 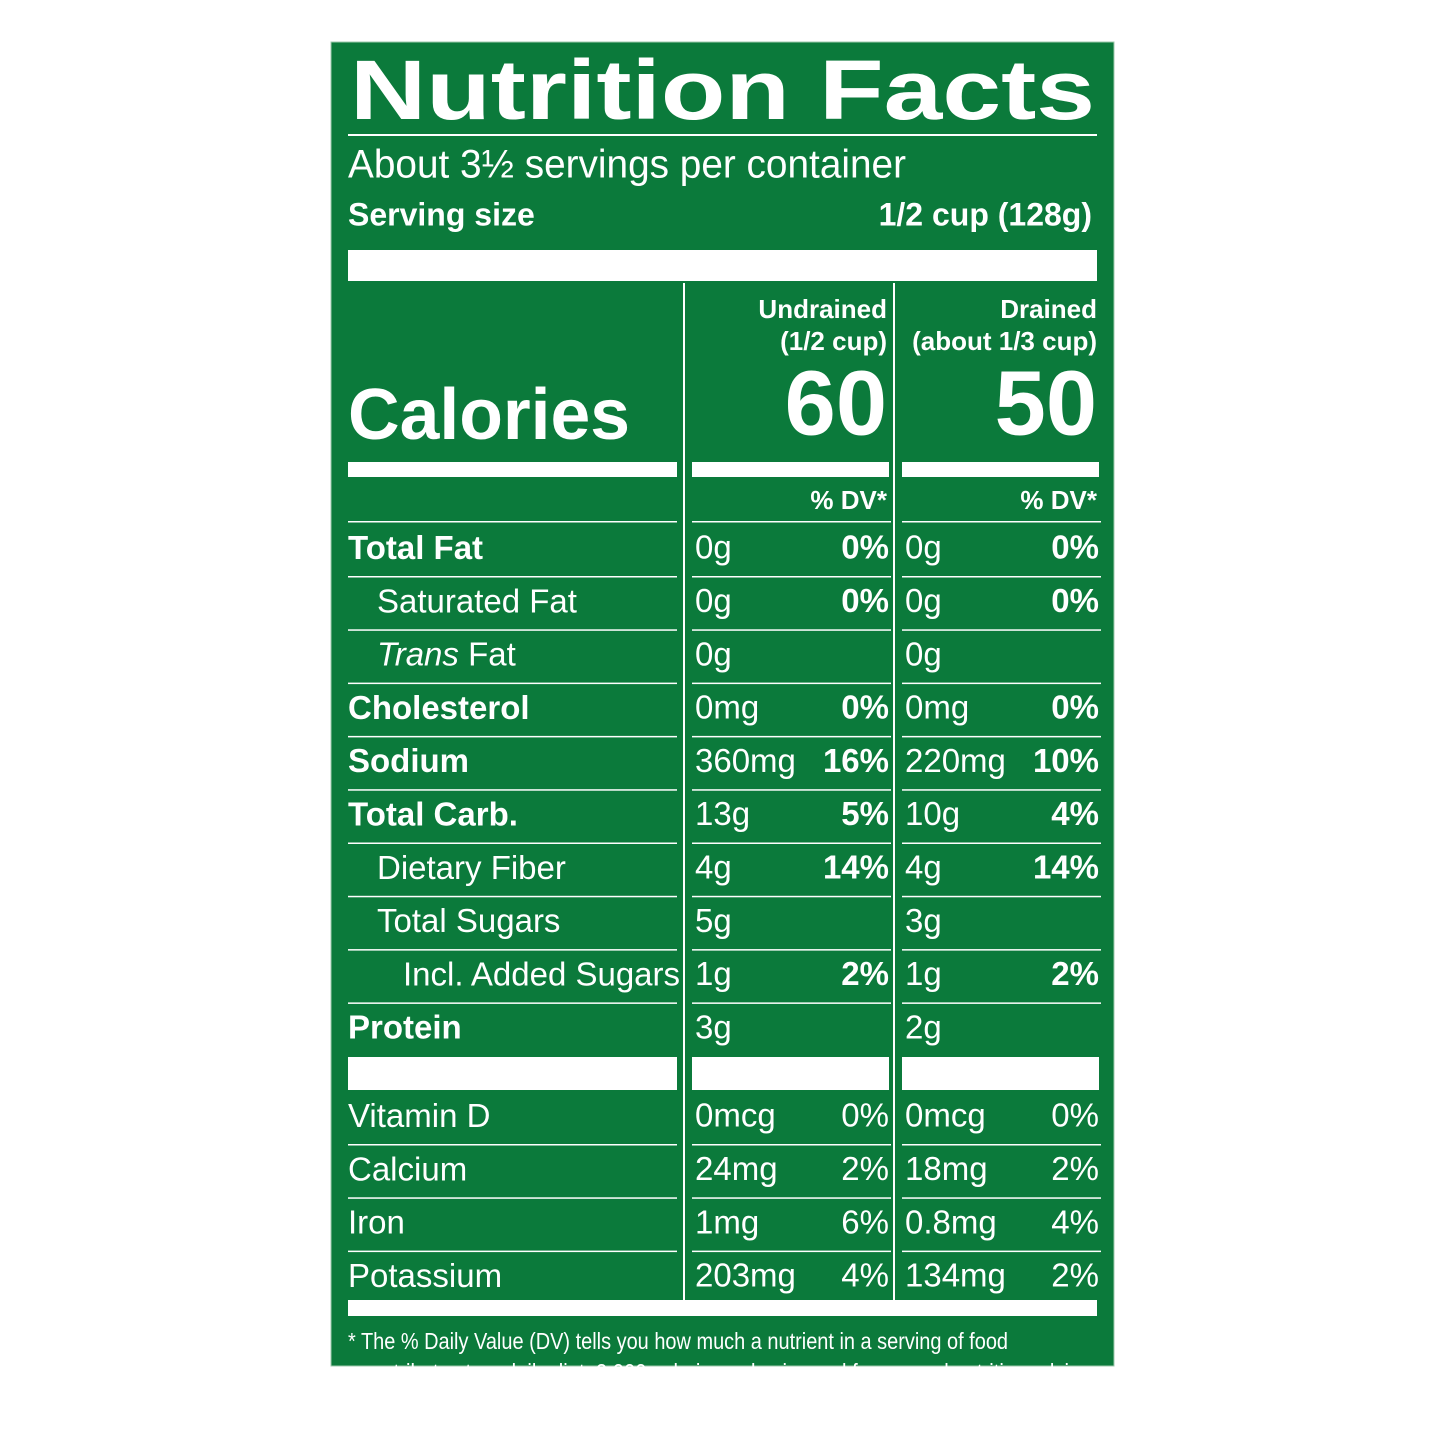 What do you see at coordinates (1048, 309) in the screenshot?
I see `column-name: Drained` at bounding box center [1048, 309].